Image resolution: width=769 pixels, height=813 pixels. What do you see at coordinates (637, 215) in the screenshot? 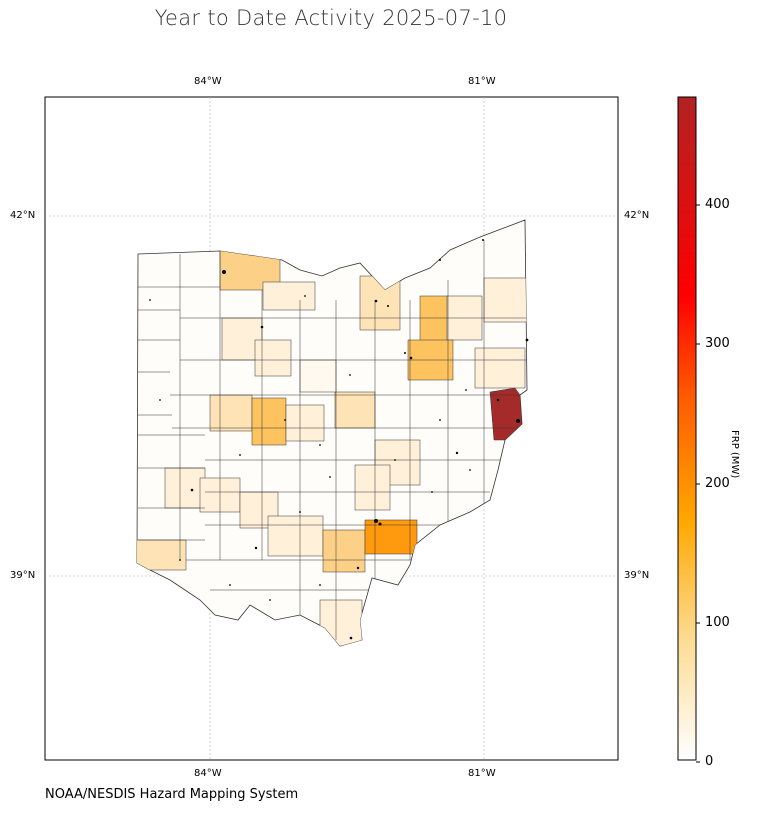
I see `lat-label-42-right: 42°N` at bounding box center [637, 215].